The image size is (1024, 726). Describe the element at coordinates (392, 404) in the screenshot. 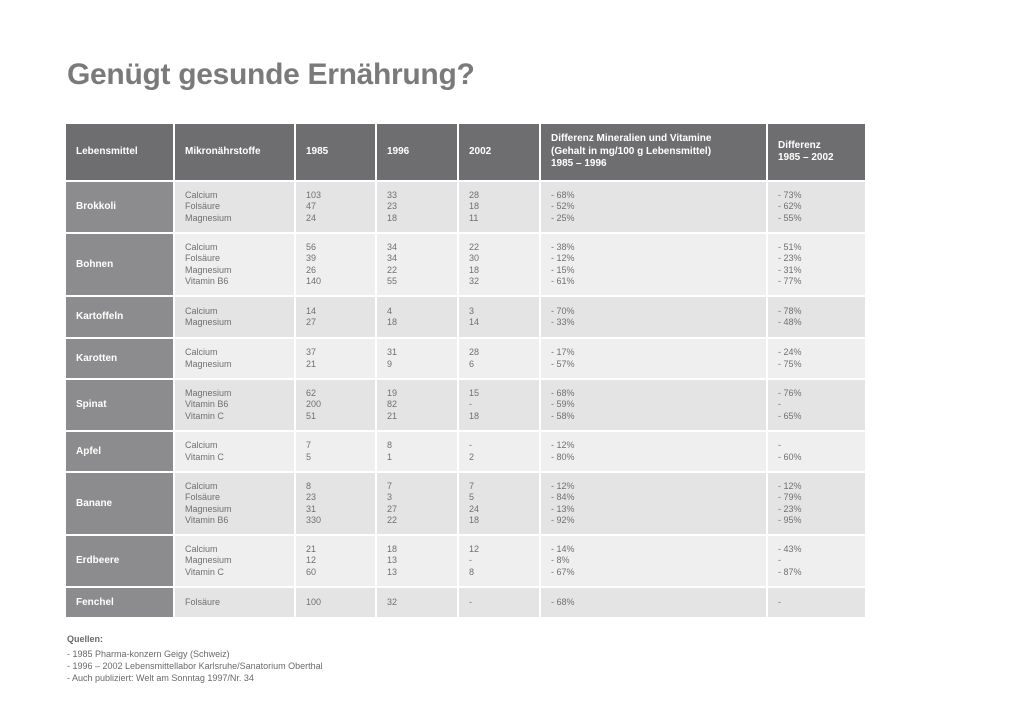

I see `cell-value: 82` at that location.